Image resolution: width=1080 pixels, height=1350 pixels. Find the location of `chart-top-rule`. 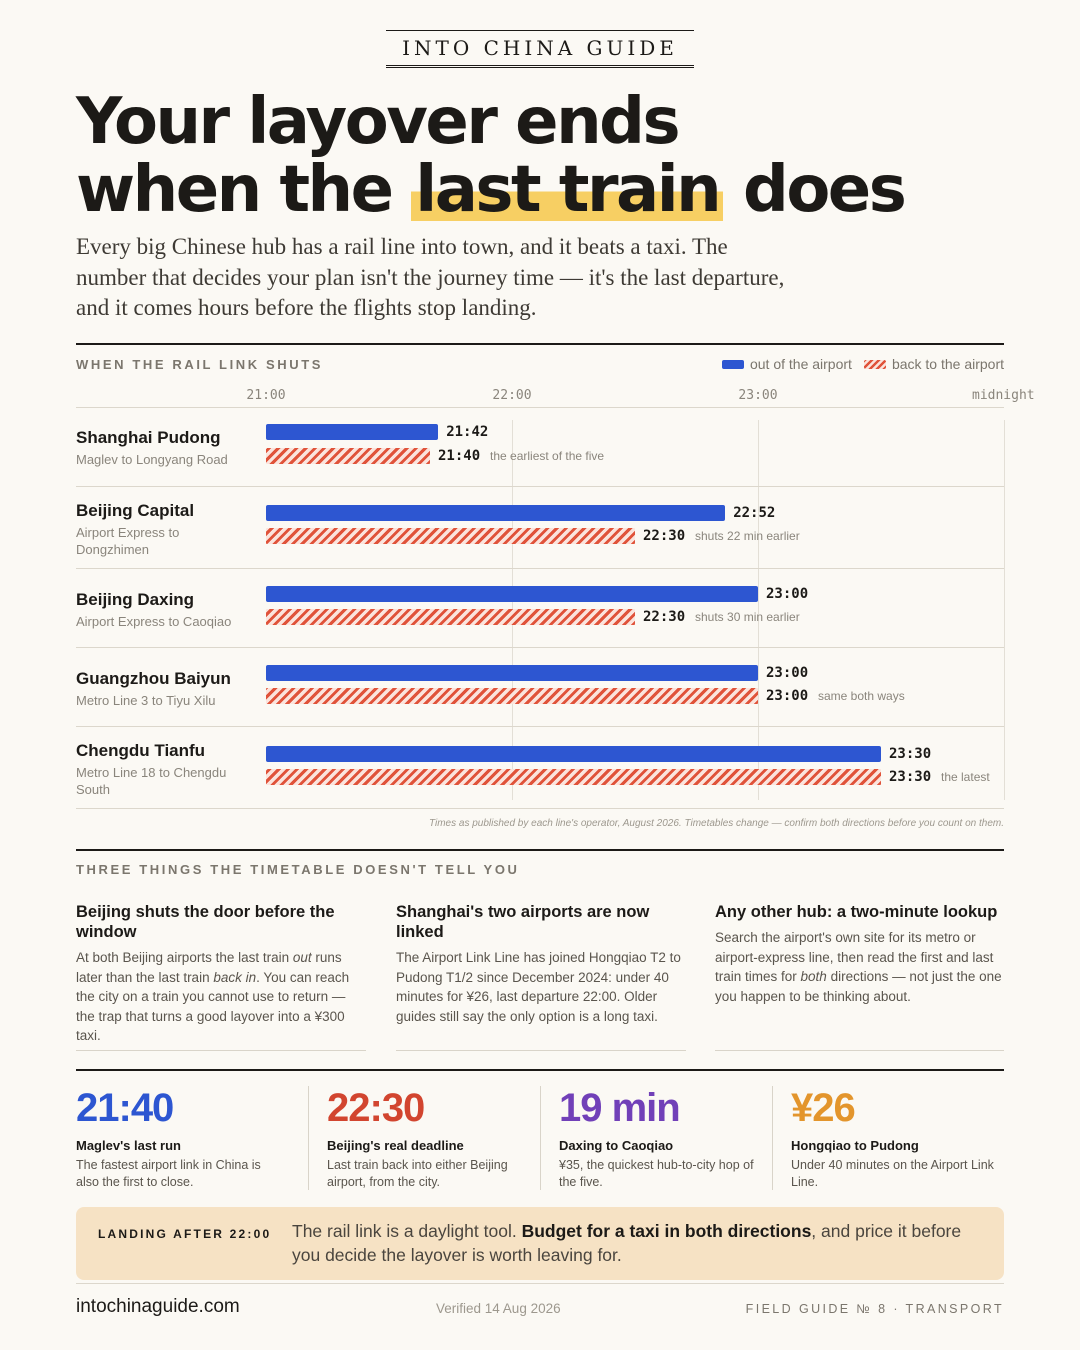

chart-top-rule is located at coordinates (540, 344).